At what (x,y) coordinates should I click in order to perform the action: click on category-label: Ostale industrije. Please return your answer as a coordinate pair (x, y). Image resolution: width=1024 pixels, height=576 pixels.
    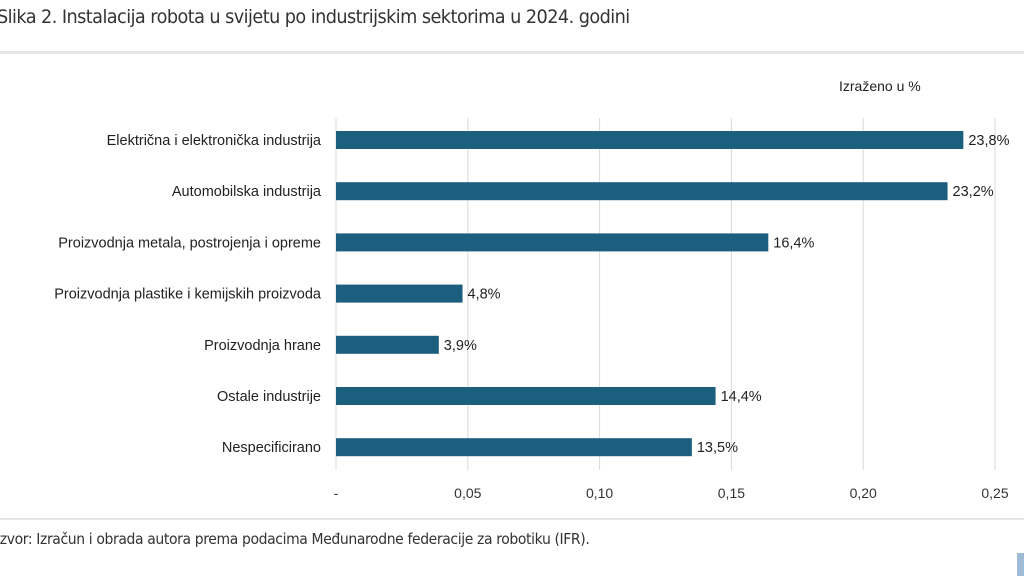
    Looking at the image, I should click on (269, 397).